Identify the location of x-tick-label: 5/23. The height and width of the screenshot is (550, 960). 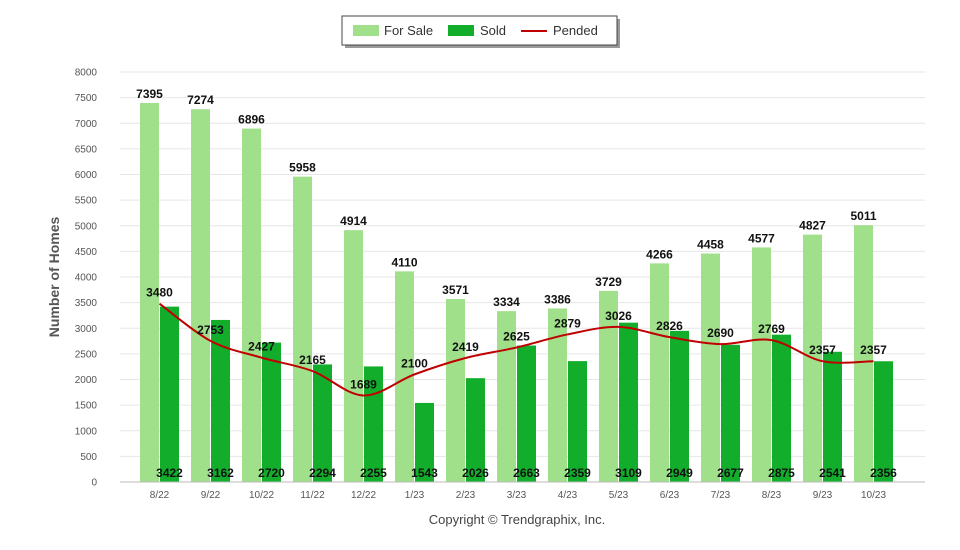
(619, 495).